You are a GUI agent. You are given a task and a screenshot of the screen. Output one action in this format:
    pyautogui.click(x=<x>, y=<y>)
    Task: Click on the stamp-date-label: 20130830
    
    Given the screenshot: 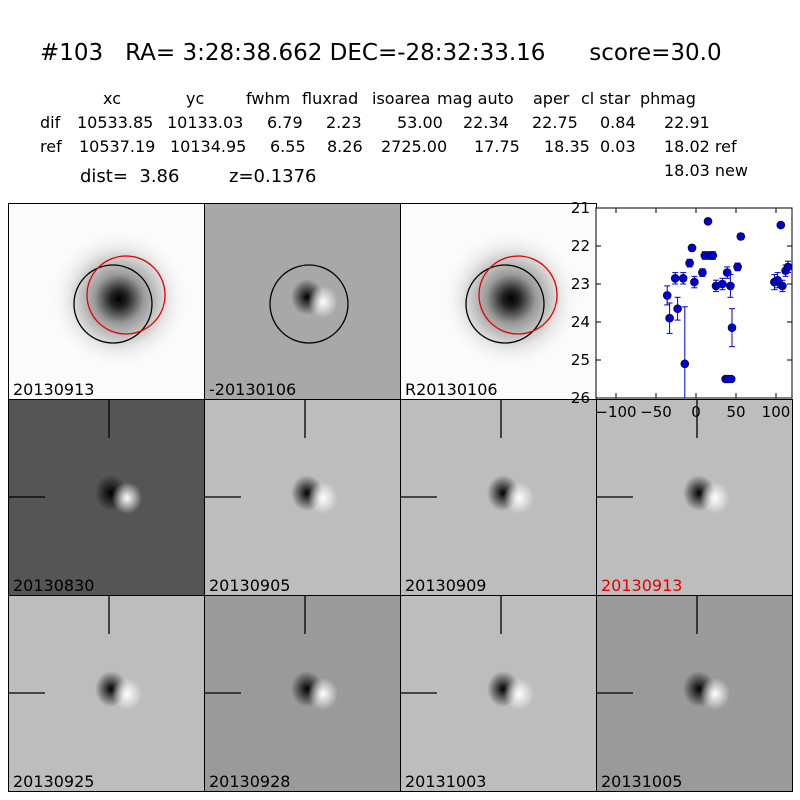 What is the action you would take?
    pyautogui.click(x=54, y=585)
    